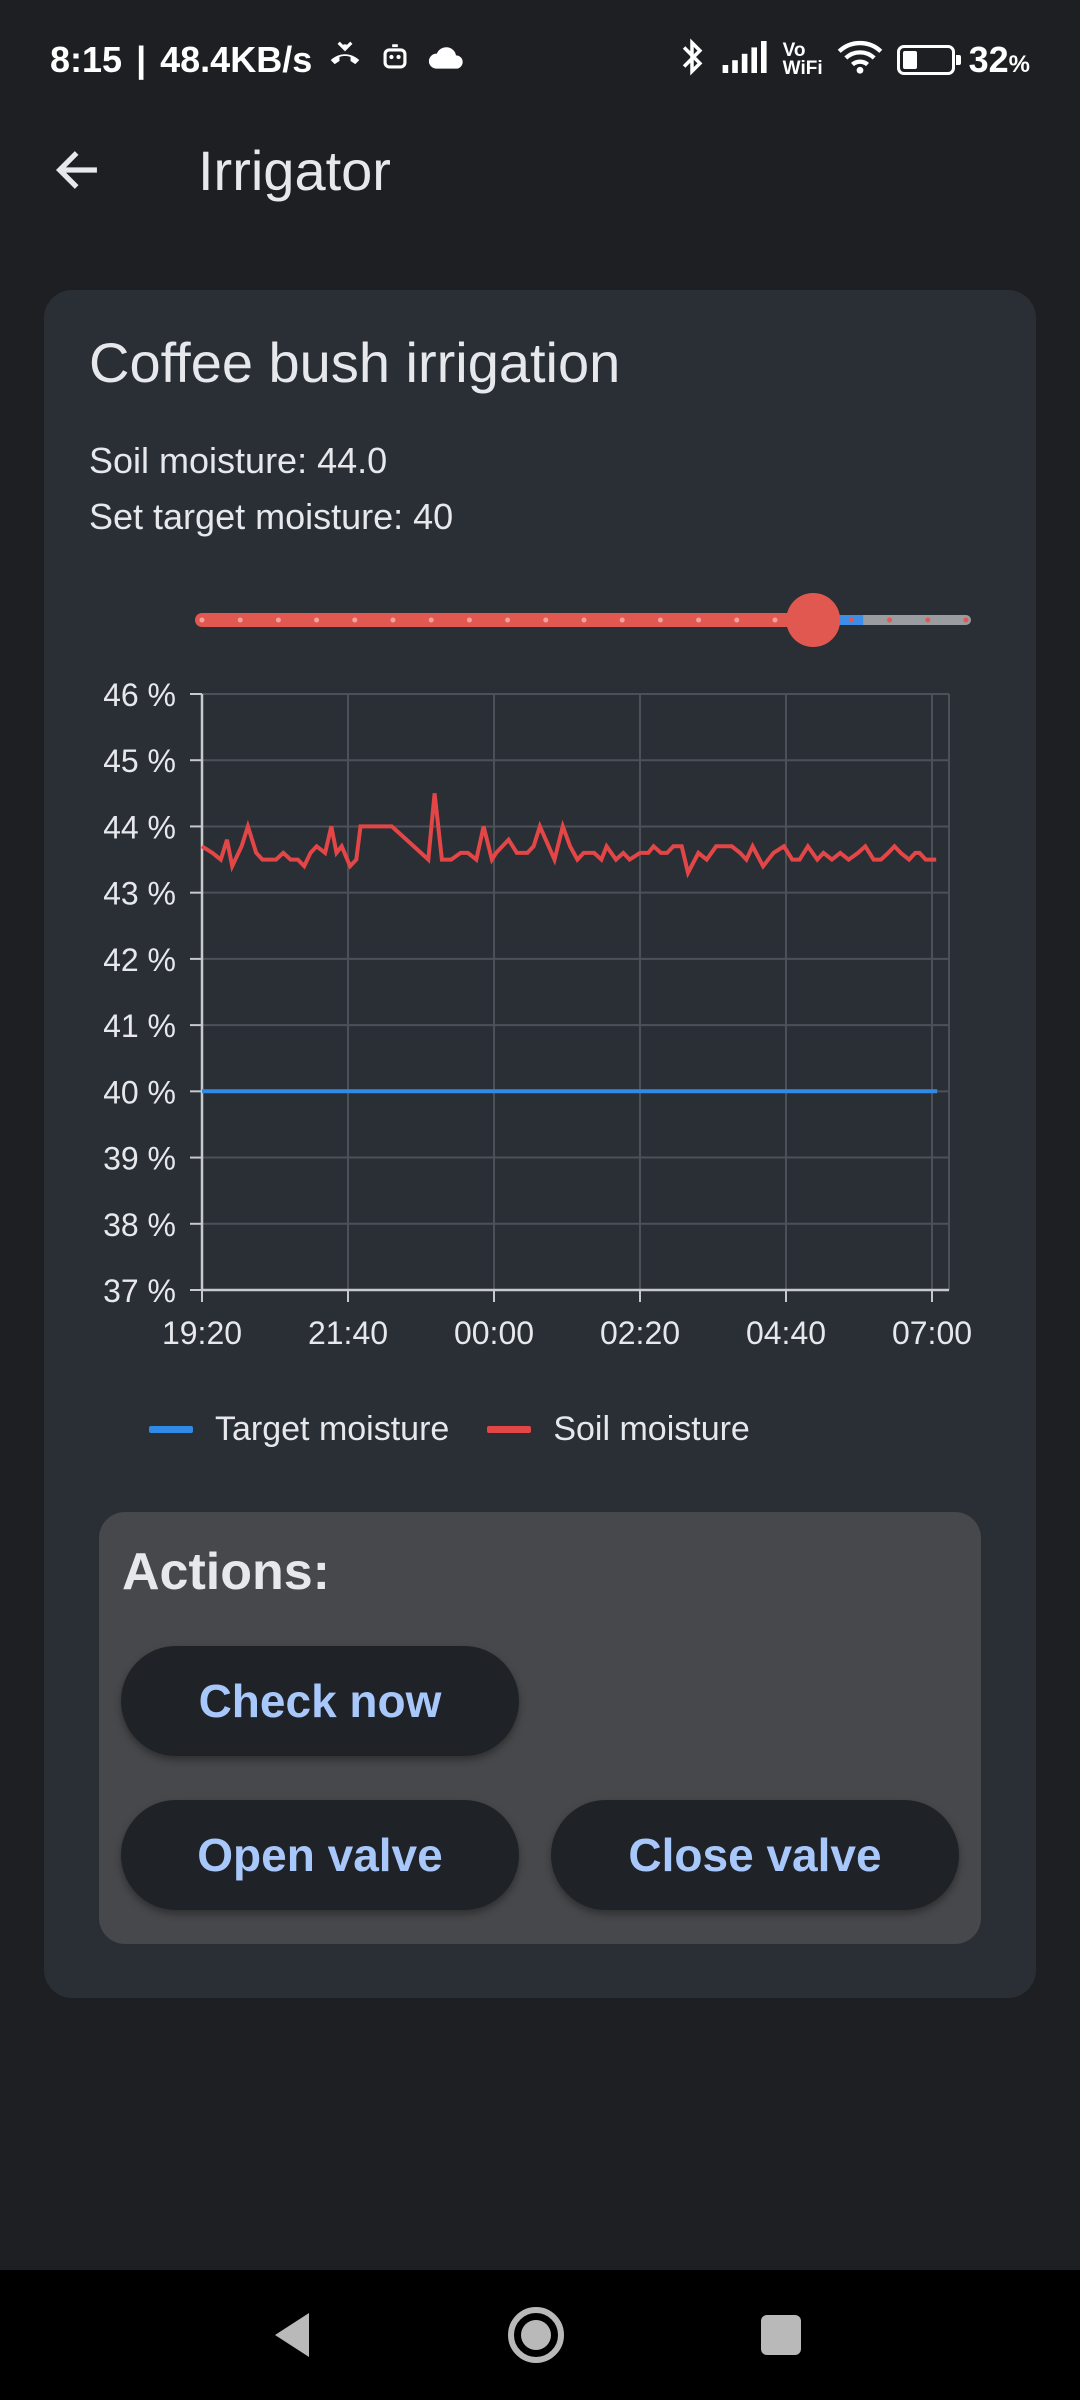 Image resolution: width=1080 pixels, height=2400 pixels. What do you see at coordinates (568, 836) in the screenshot?
I see `series-line-soil-moisture` at bounding box center [568, 836].